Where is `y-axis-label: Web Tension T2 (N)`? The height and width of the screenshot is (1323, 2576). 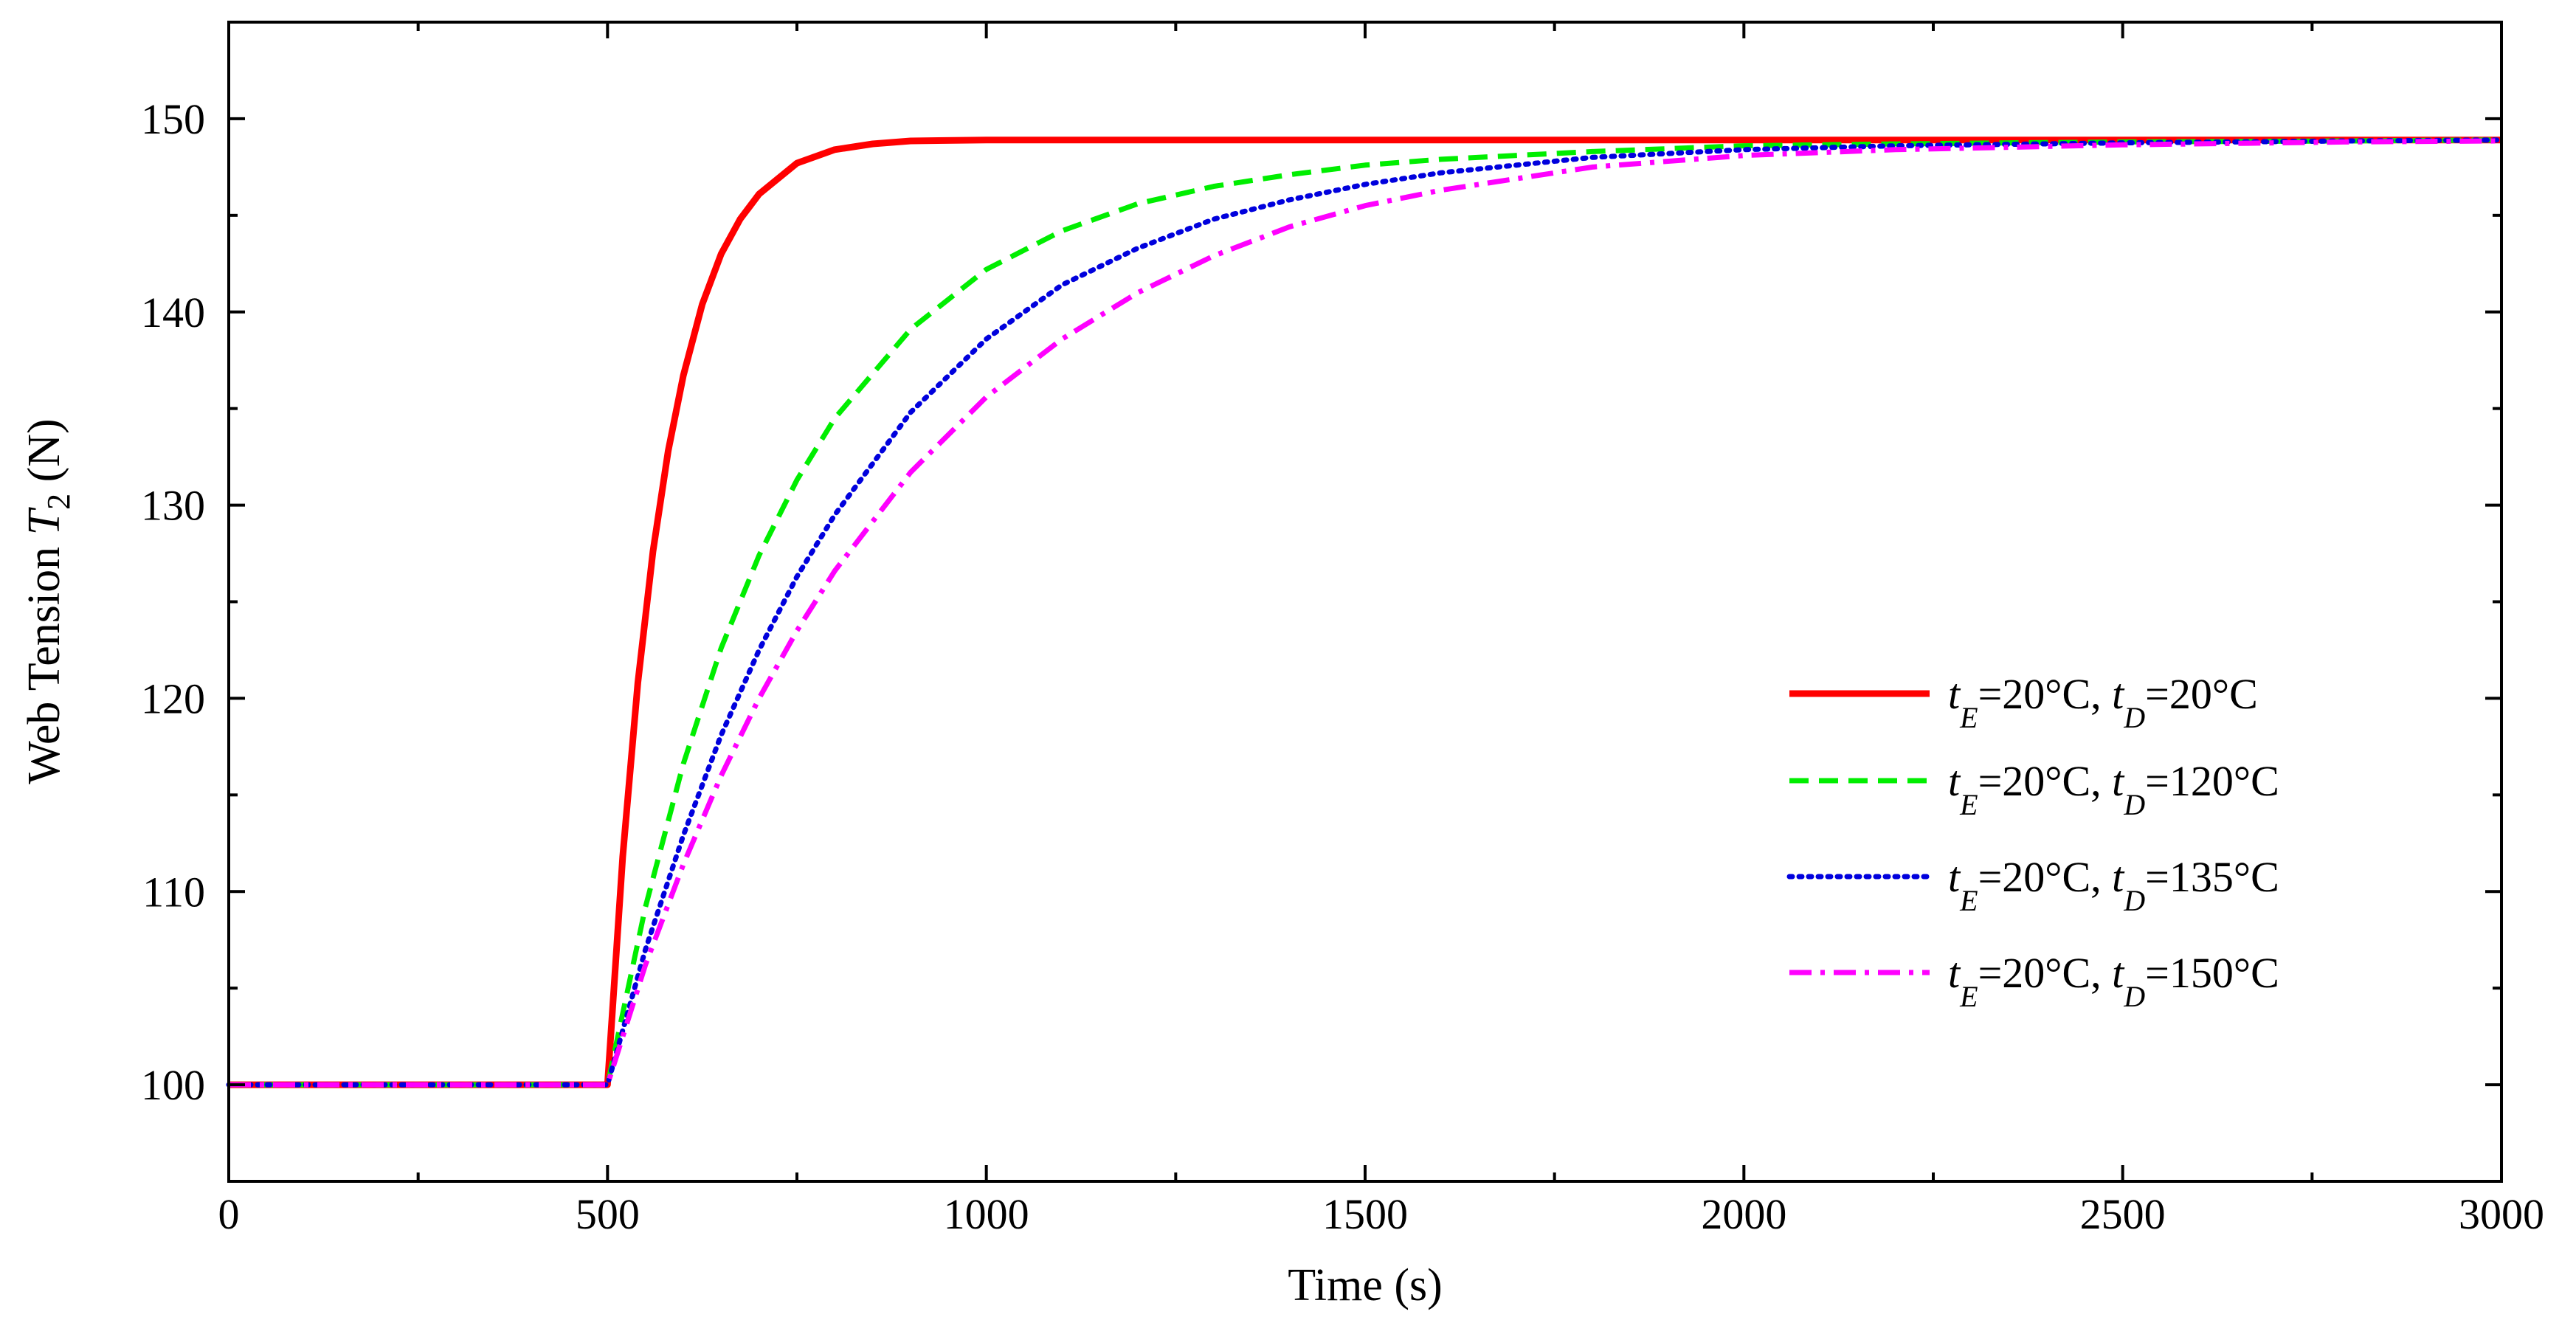
y-axis-label: Web Tension T2 (N) is located at coordinates (48, 601).